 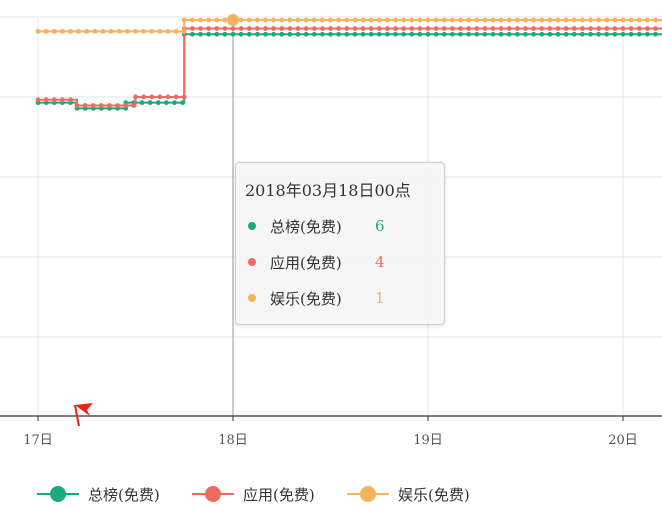 I want to click on legend-item: 总榜(免费), so click(x=97, y=494).